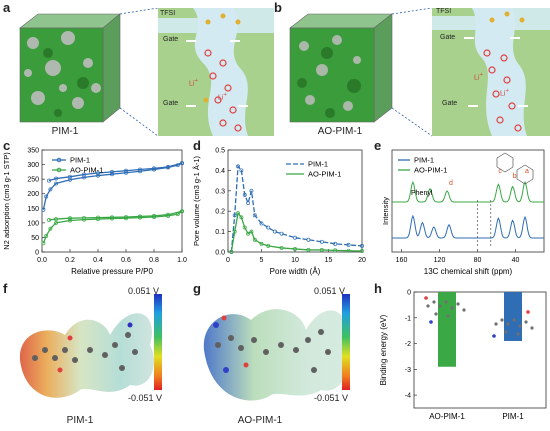  I want to click on chart-e-peak-label-phenyl: Phenyl, so click(422, 193).